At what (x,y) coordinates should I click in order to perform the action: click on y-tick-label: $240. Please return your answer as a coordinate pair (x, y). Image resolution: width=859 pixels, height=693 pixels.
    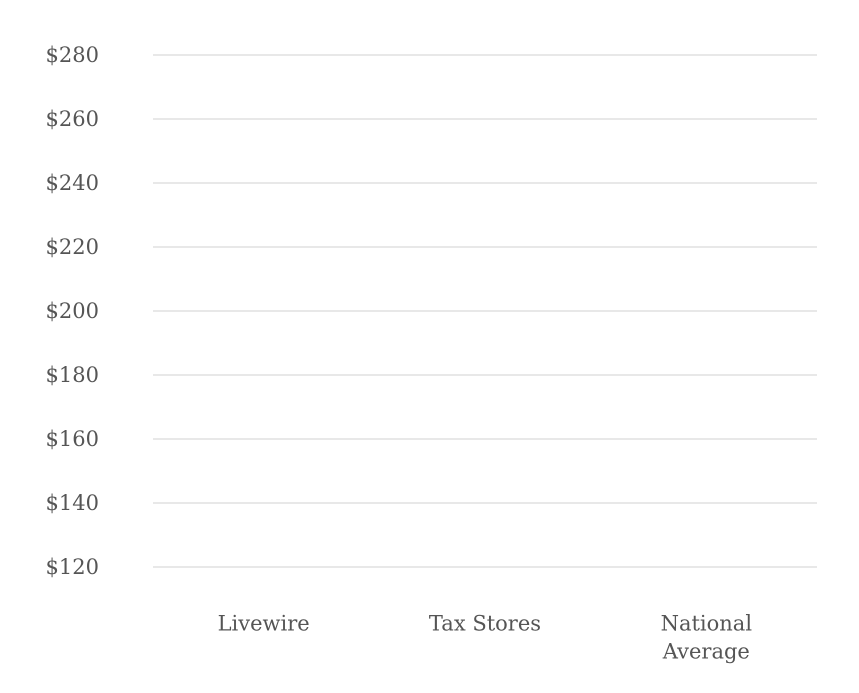
    Looking at the image, I should click on (72, 183).